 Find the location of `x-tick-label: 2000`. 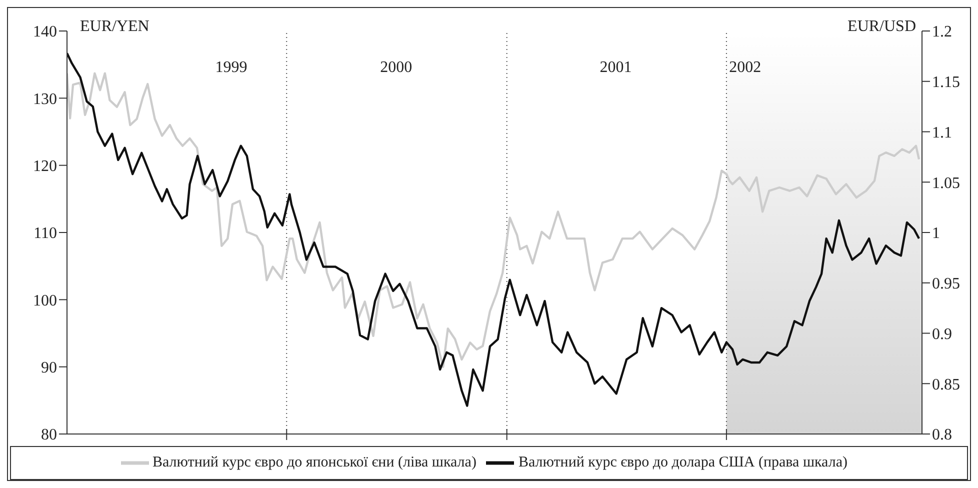

x-tick-label: 2000 is located at coordinates (396, 67).